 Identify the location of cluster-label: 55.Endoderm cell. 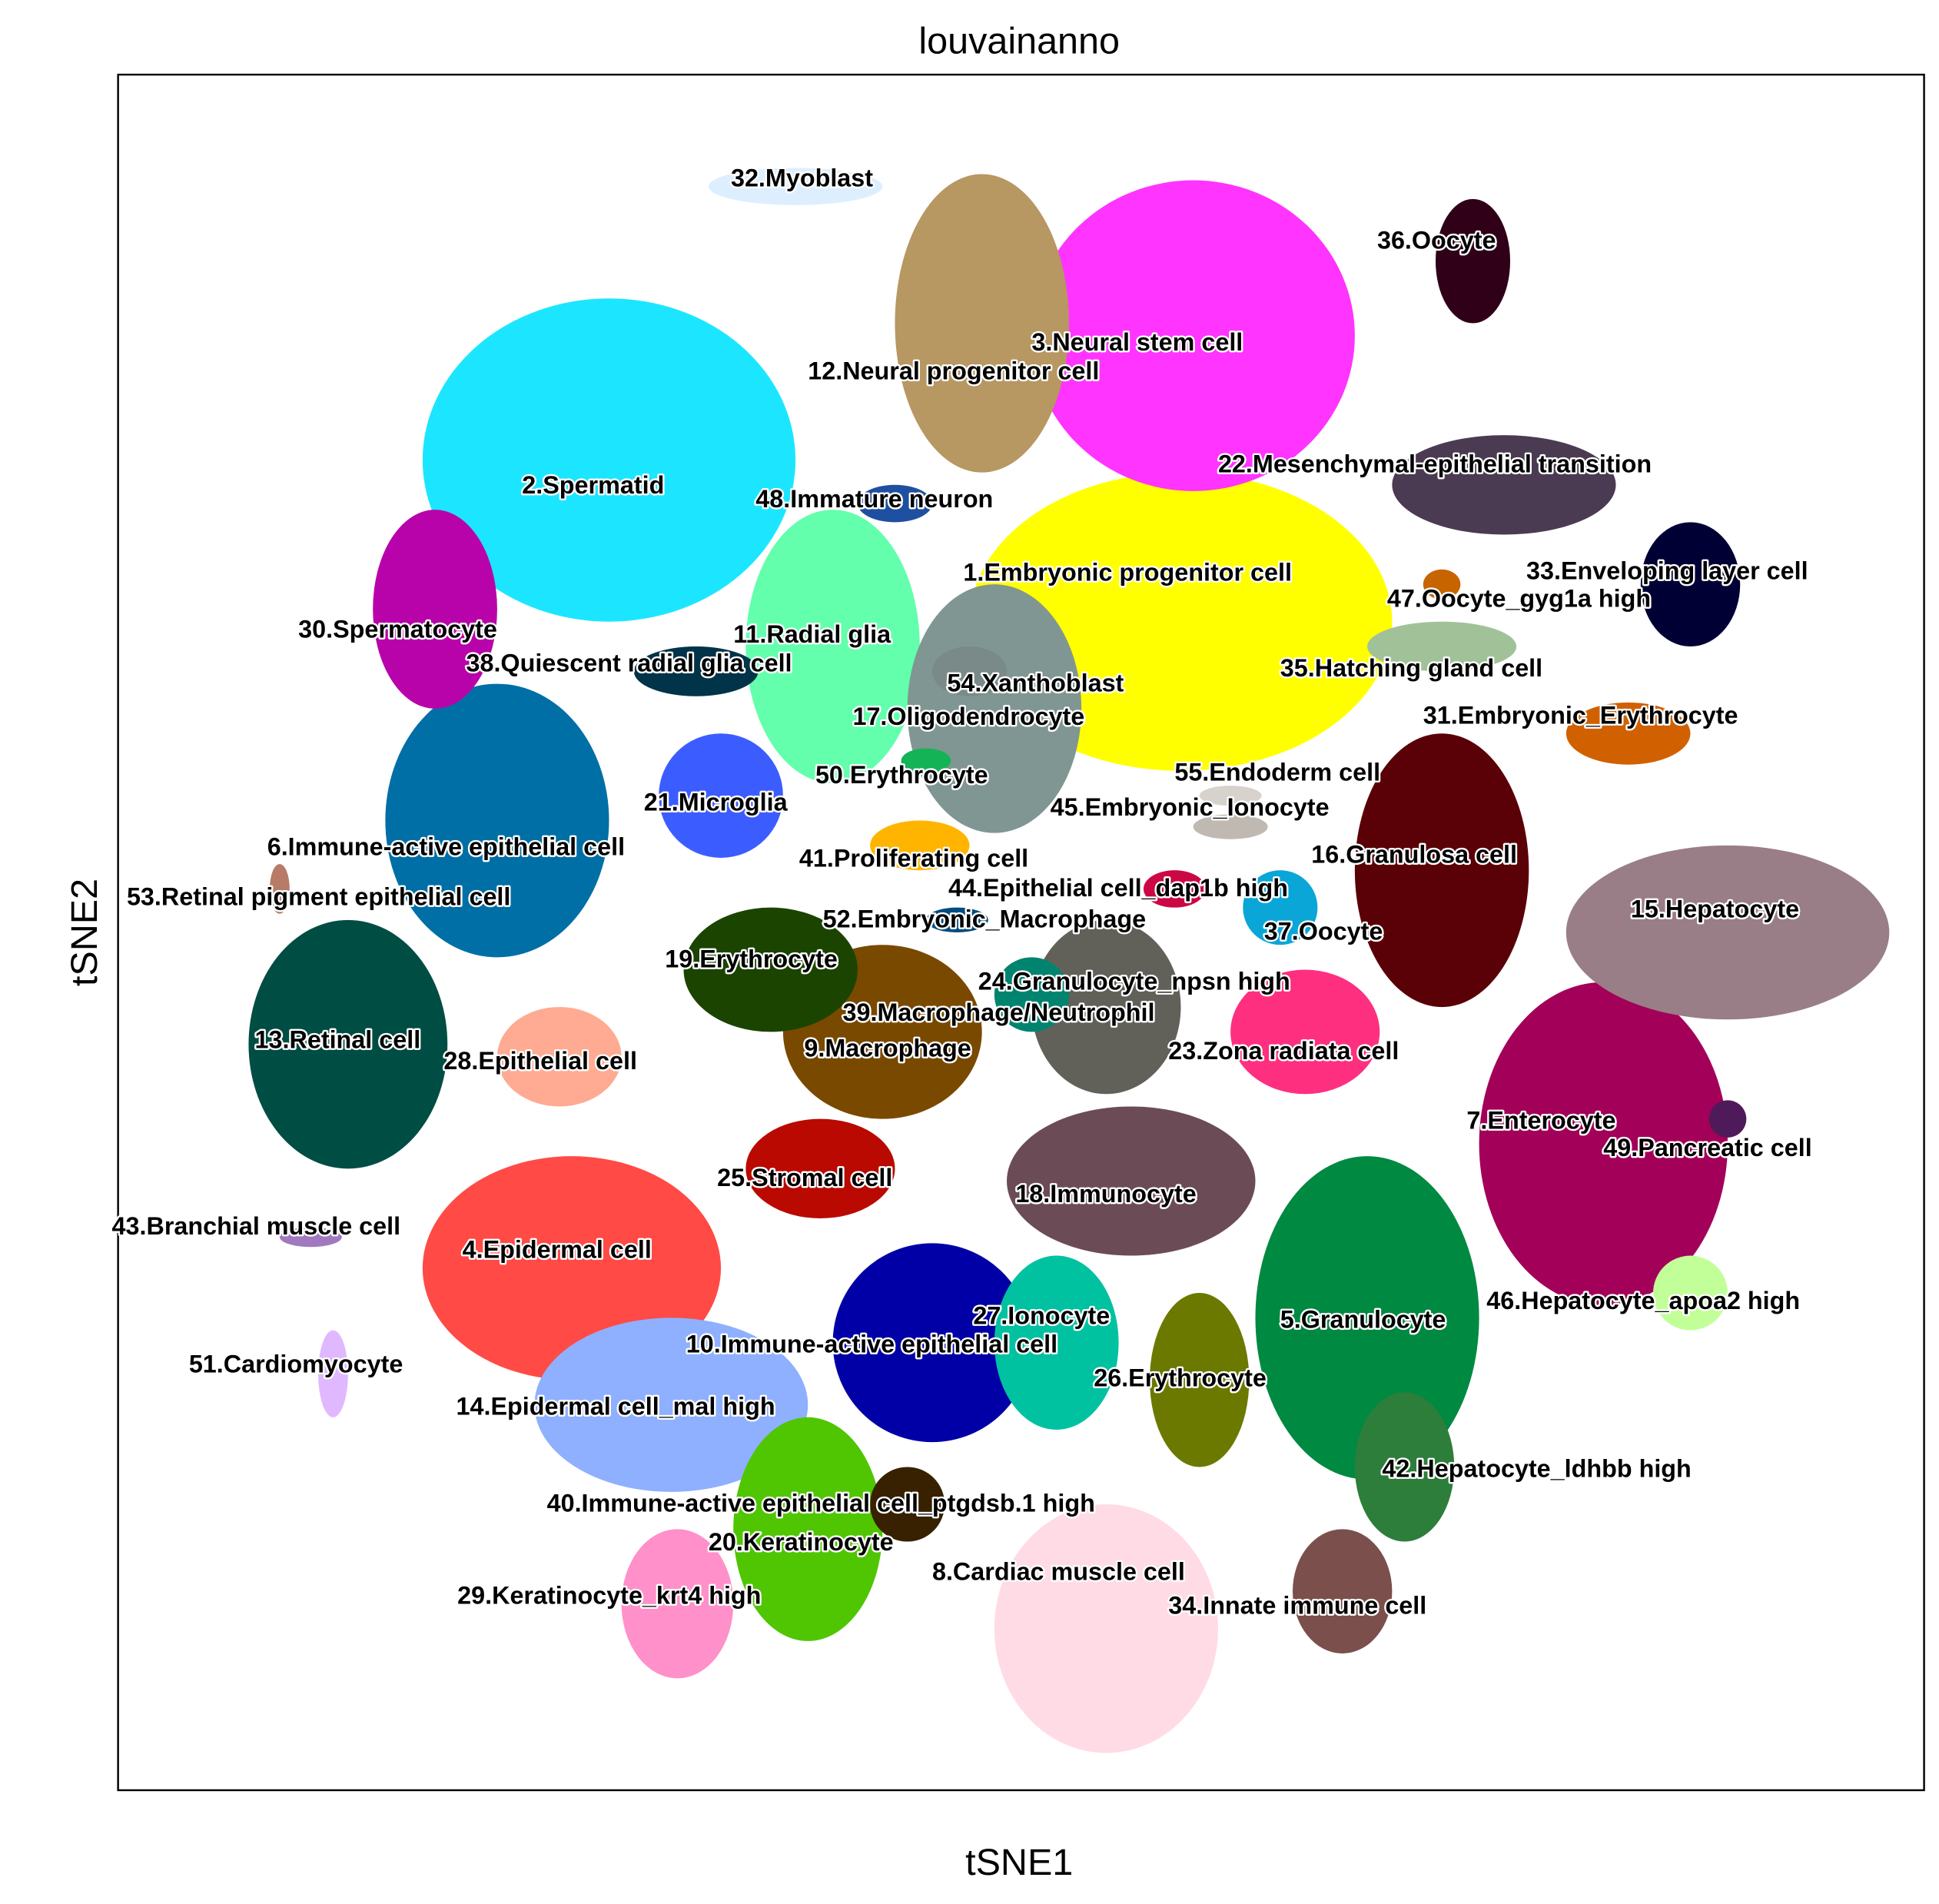
(1277, 772).